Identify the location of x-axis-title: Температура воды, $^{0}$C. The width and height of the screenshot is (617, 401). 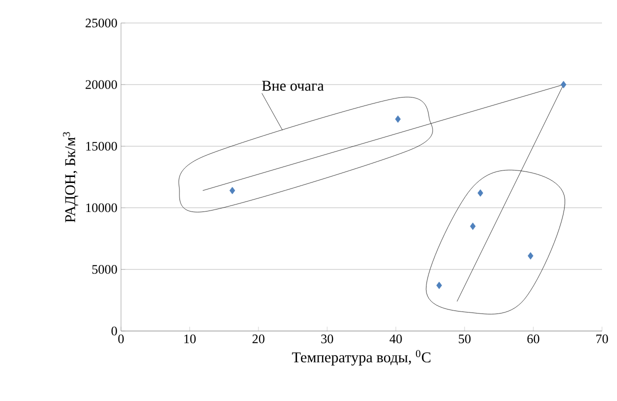
(361, 358).